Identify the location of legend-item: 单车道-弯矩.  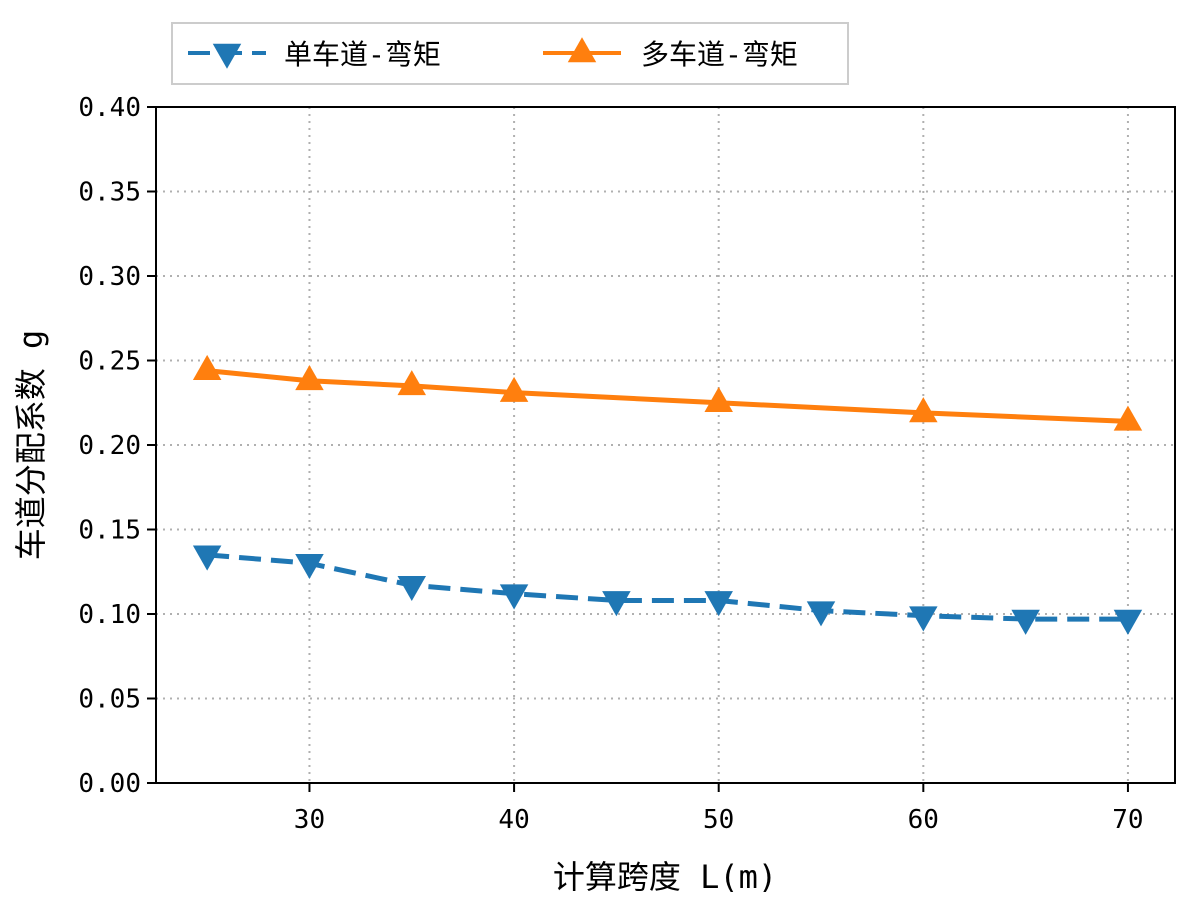
(314, 54).